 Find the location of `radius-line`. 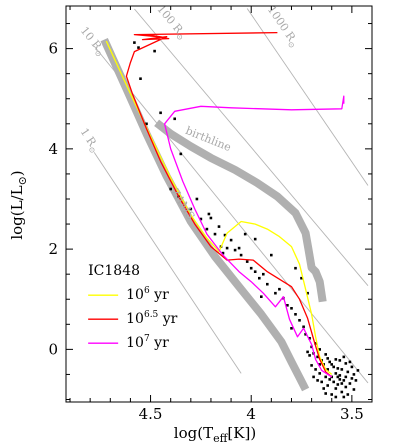

radius-line is located at coordinates (307, 97).